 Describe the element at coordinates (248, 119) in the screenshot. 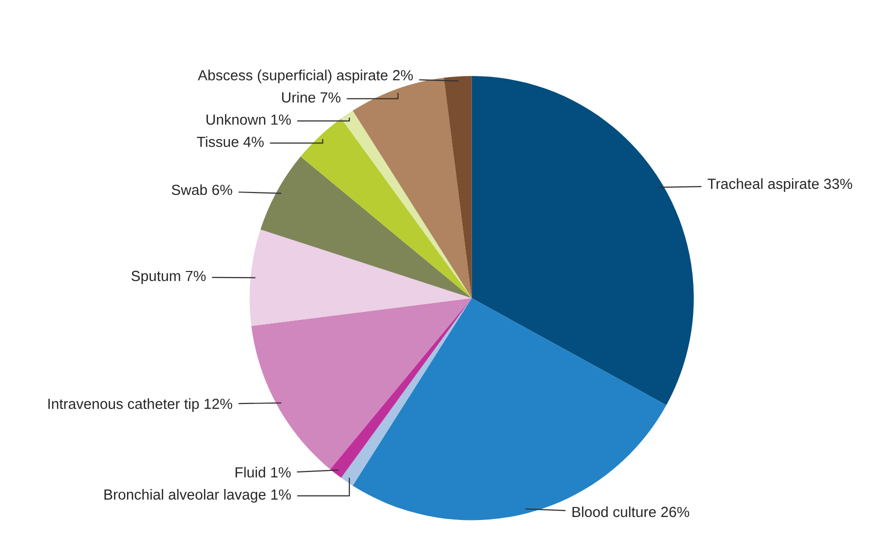

I see `slice-label: Unknown 1%` at that location.